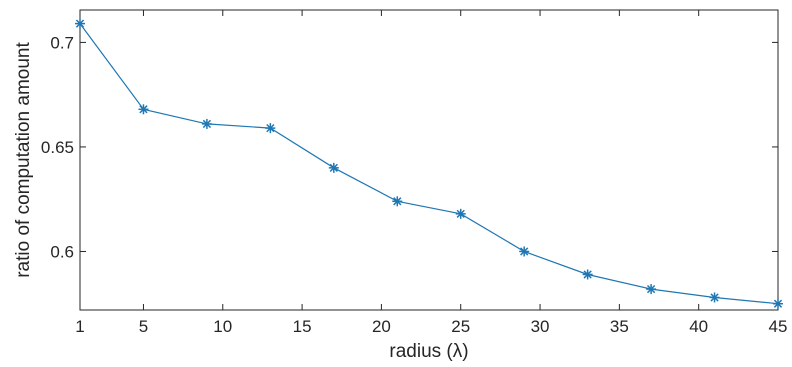  Describe the element at coordinates (57, 147) in the screenshot. I see `y-tick-label: 0.65` at that location.